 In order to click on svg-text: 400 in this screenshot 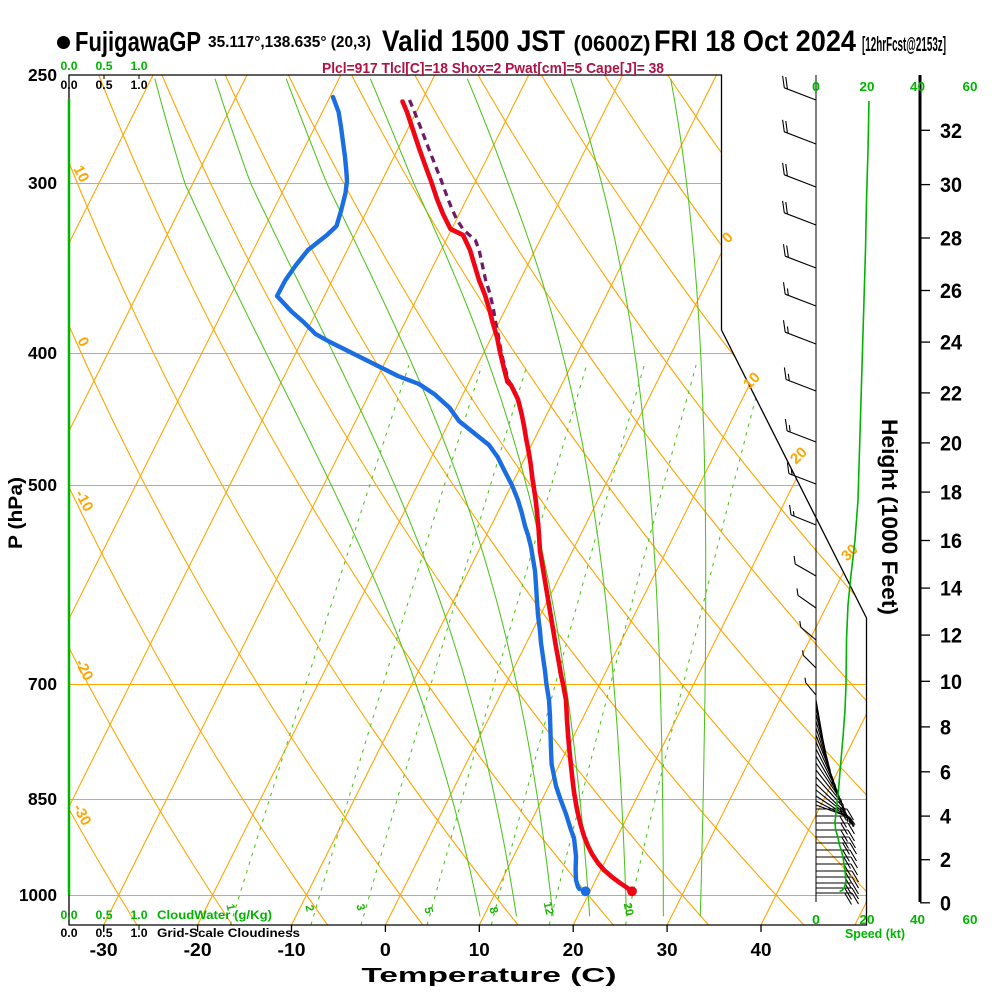, I will do `click(42, 353)`.